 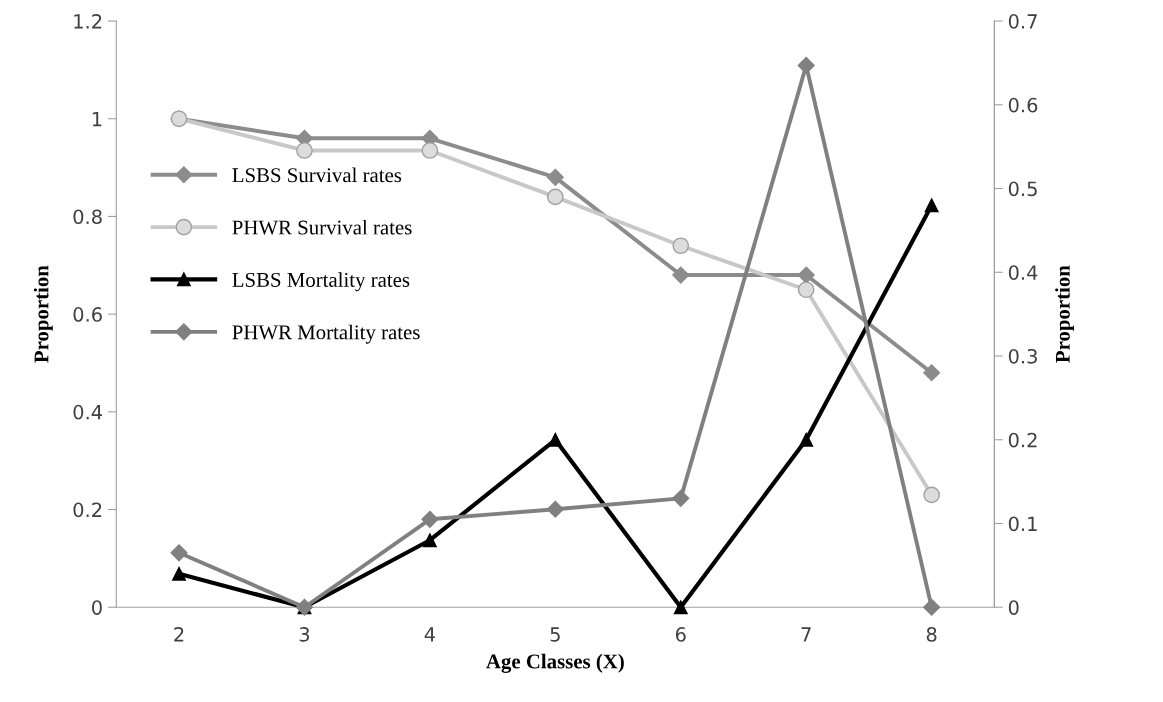 What do you see at coordinates (88, 21) in the screenshot?
I see `y-tick-label: 1.2` at bounding box center [88, 21].